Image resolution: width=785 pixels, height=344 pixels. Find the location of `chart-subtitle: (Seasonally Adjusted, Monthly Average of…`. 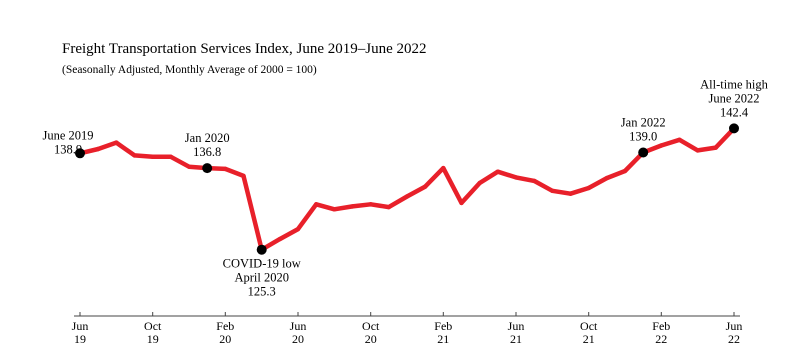

chart-subtitle: (Seasonally Adjusted, Monthly Average of… is located at coordinates (189, 70).